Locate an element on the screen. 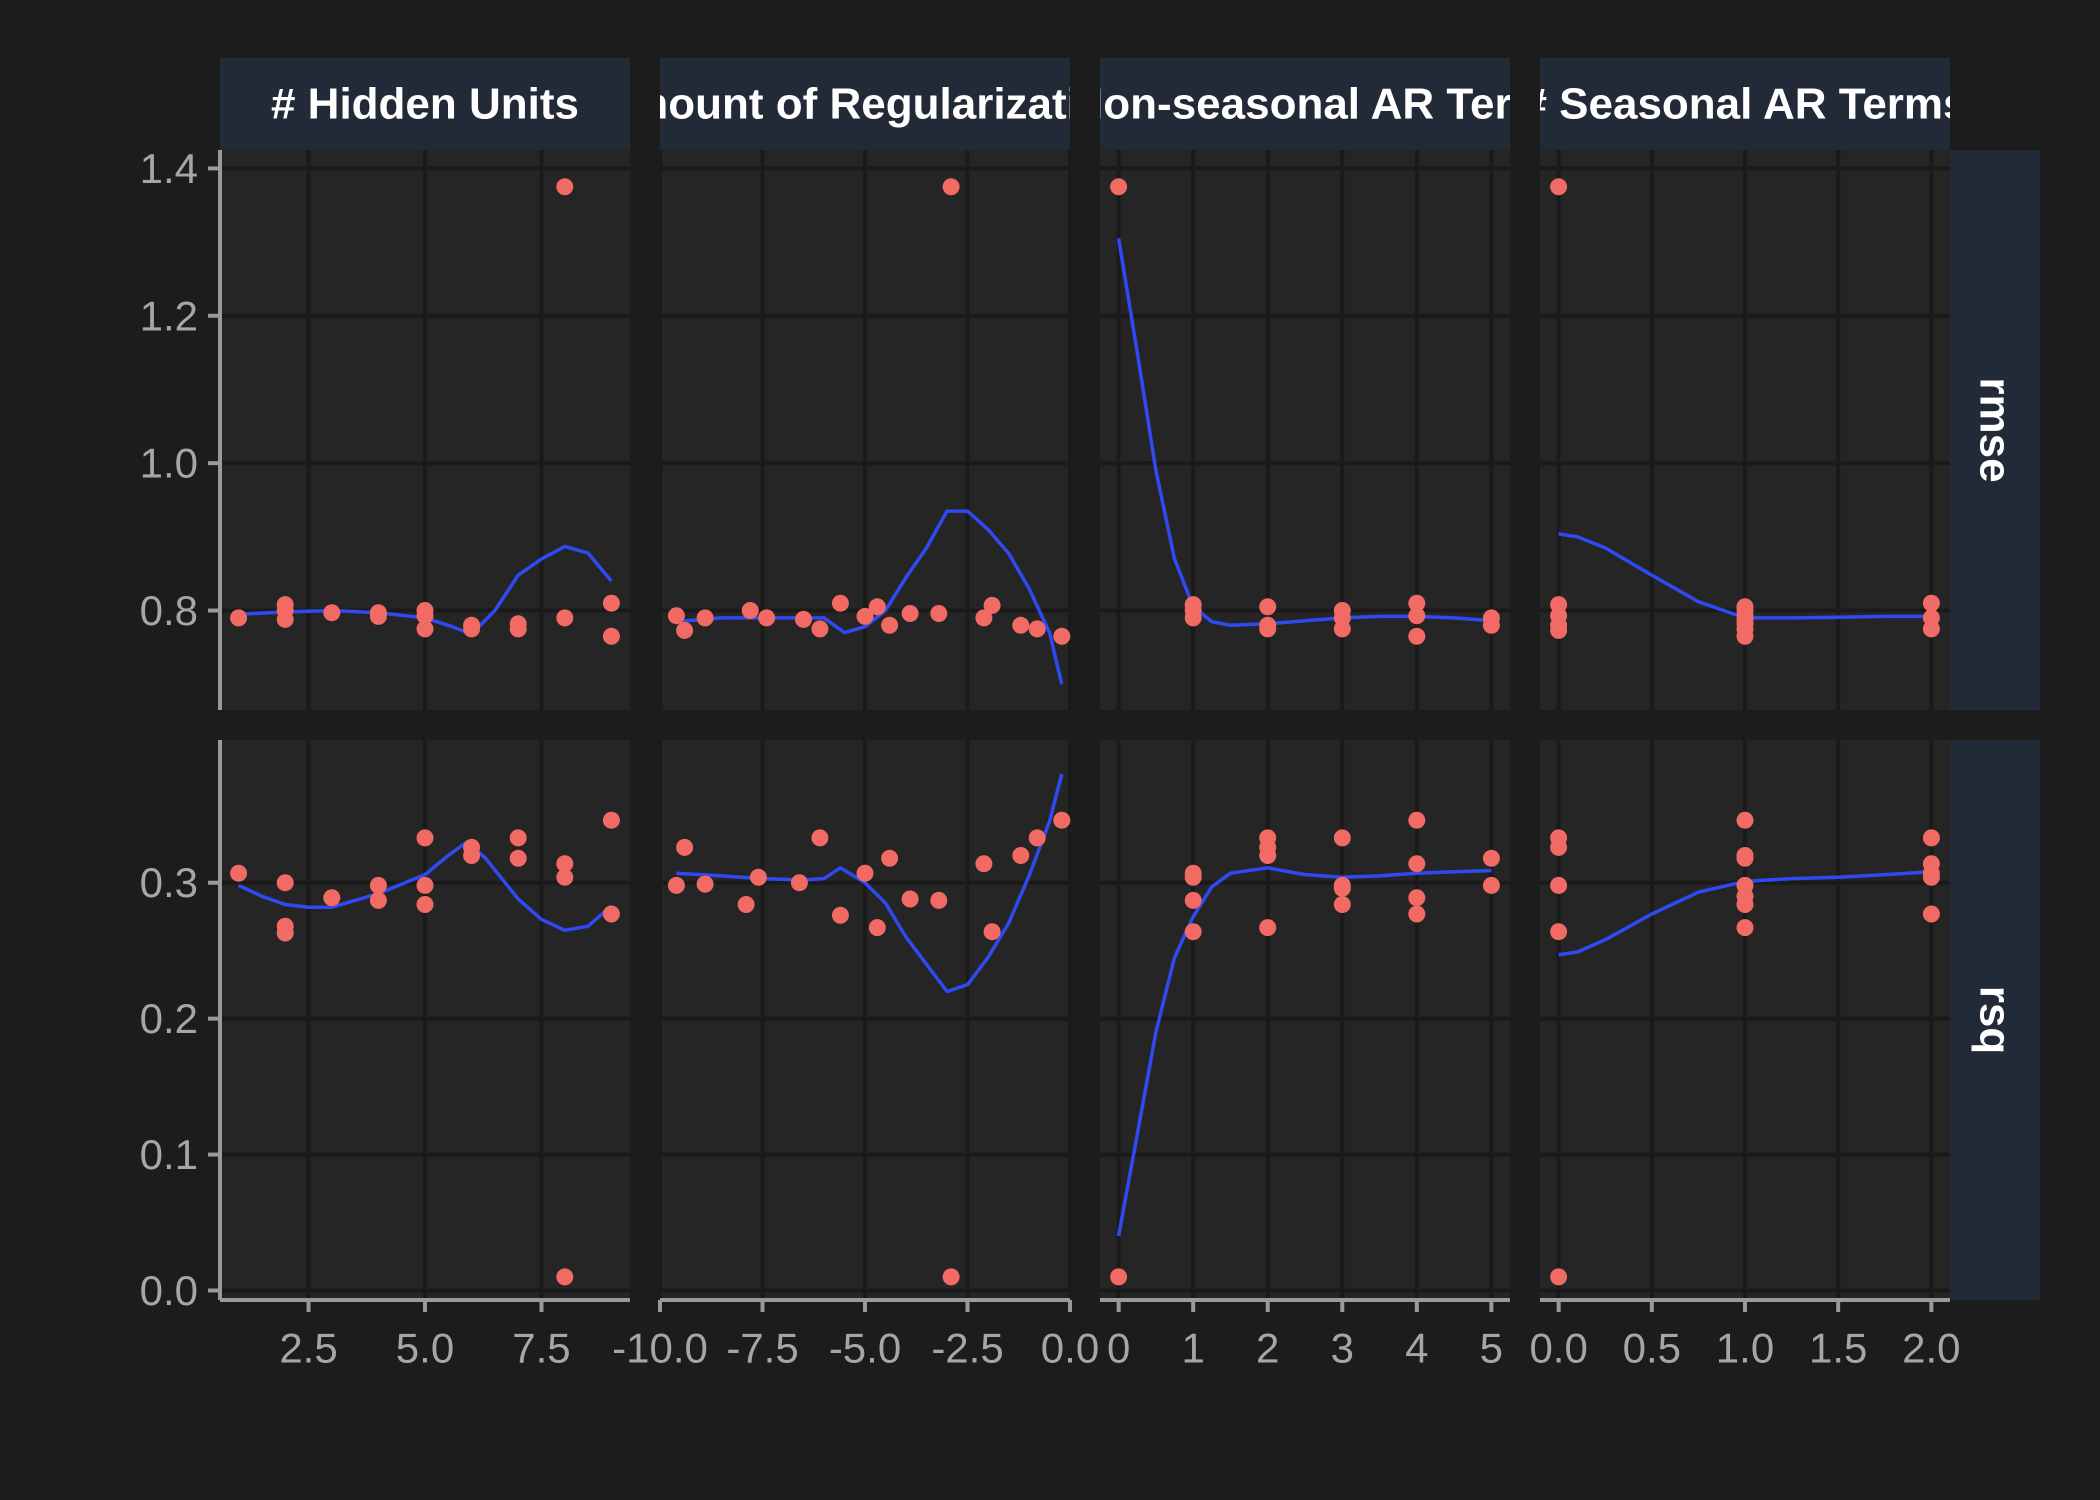 The width and height of the screenshot is (2100, 1500). panel-rsq-non_seasonal_ar is located at coordinates (1305, 1020).